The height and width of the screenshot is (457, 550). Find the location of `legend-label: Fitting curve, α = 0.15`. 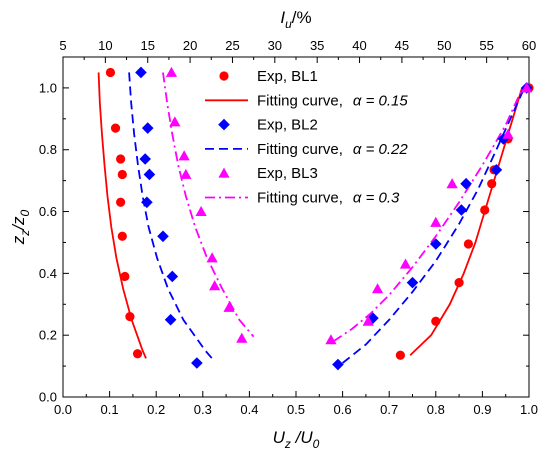

legend-label: Fitting curve, α = 0.15 is located at coordinates (332, 100).